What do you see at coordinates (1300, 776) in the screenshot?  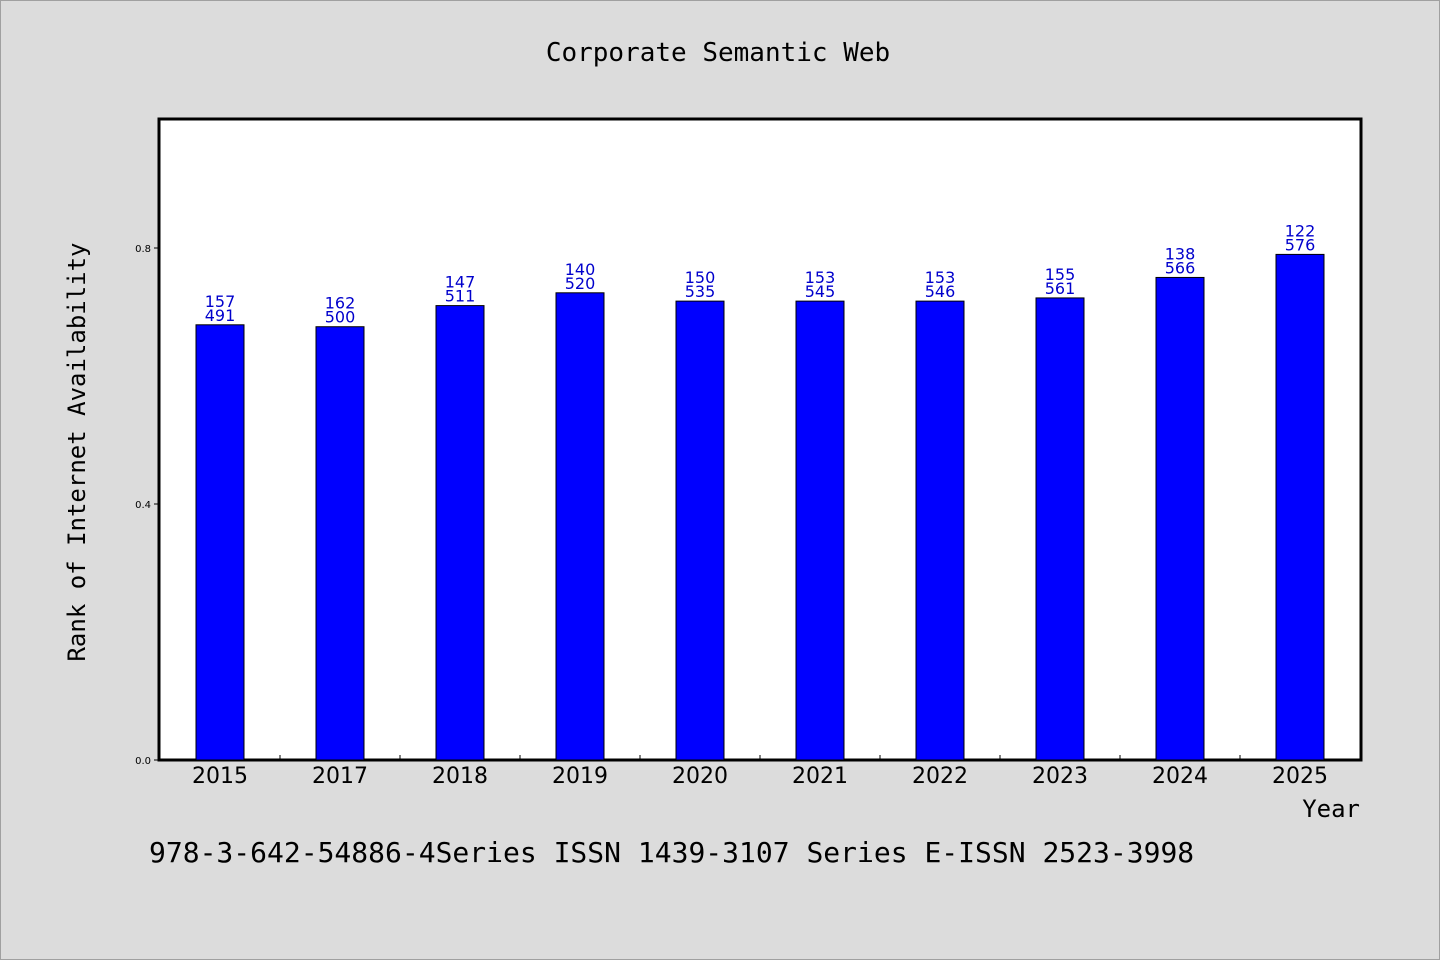 I see `x-tick-label-2025: 2025` at bounding box center [1300, 776].